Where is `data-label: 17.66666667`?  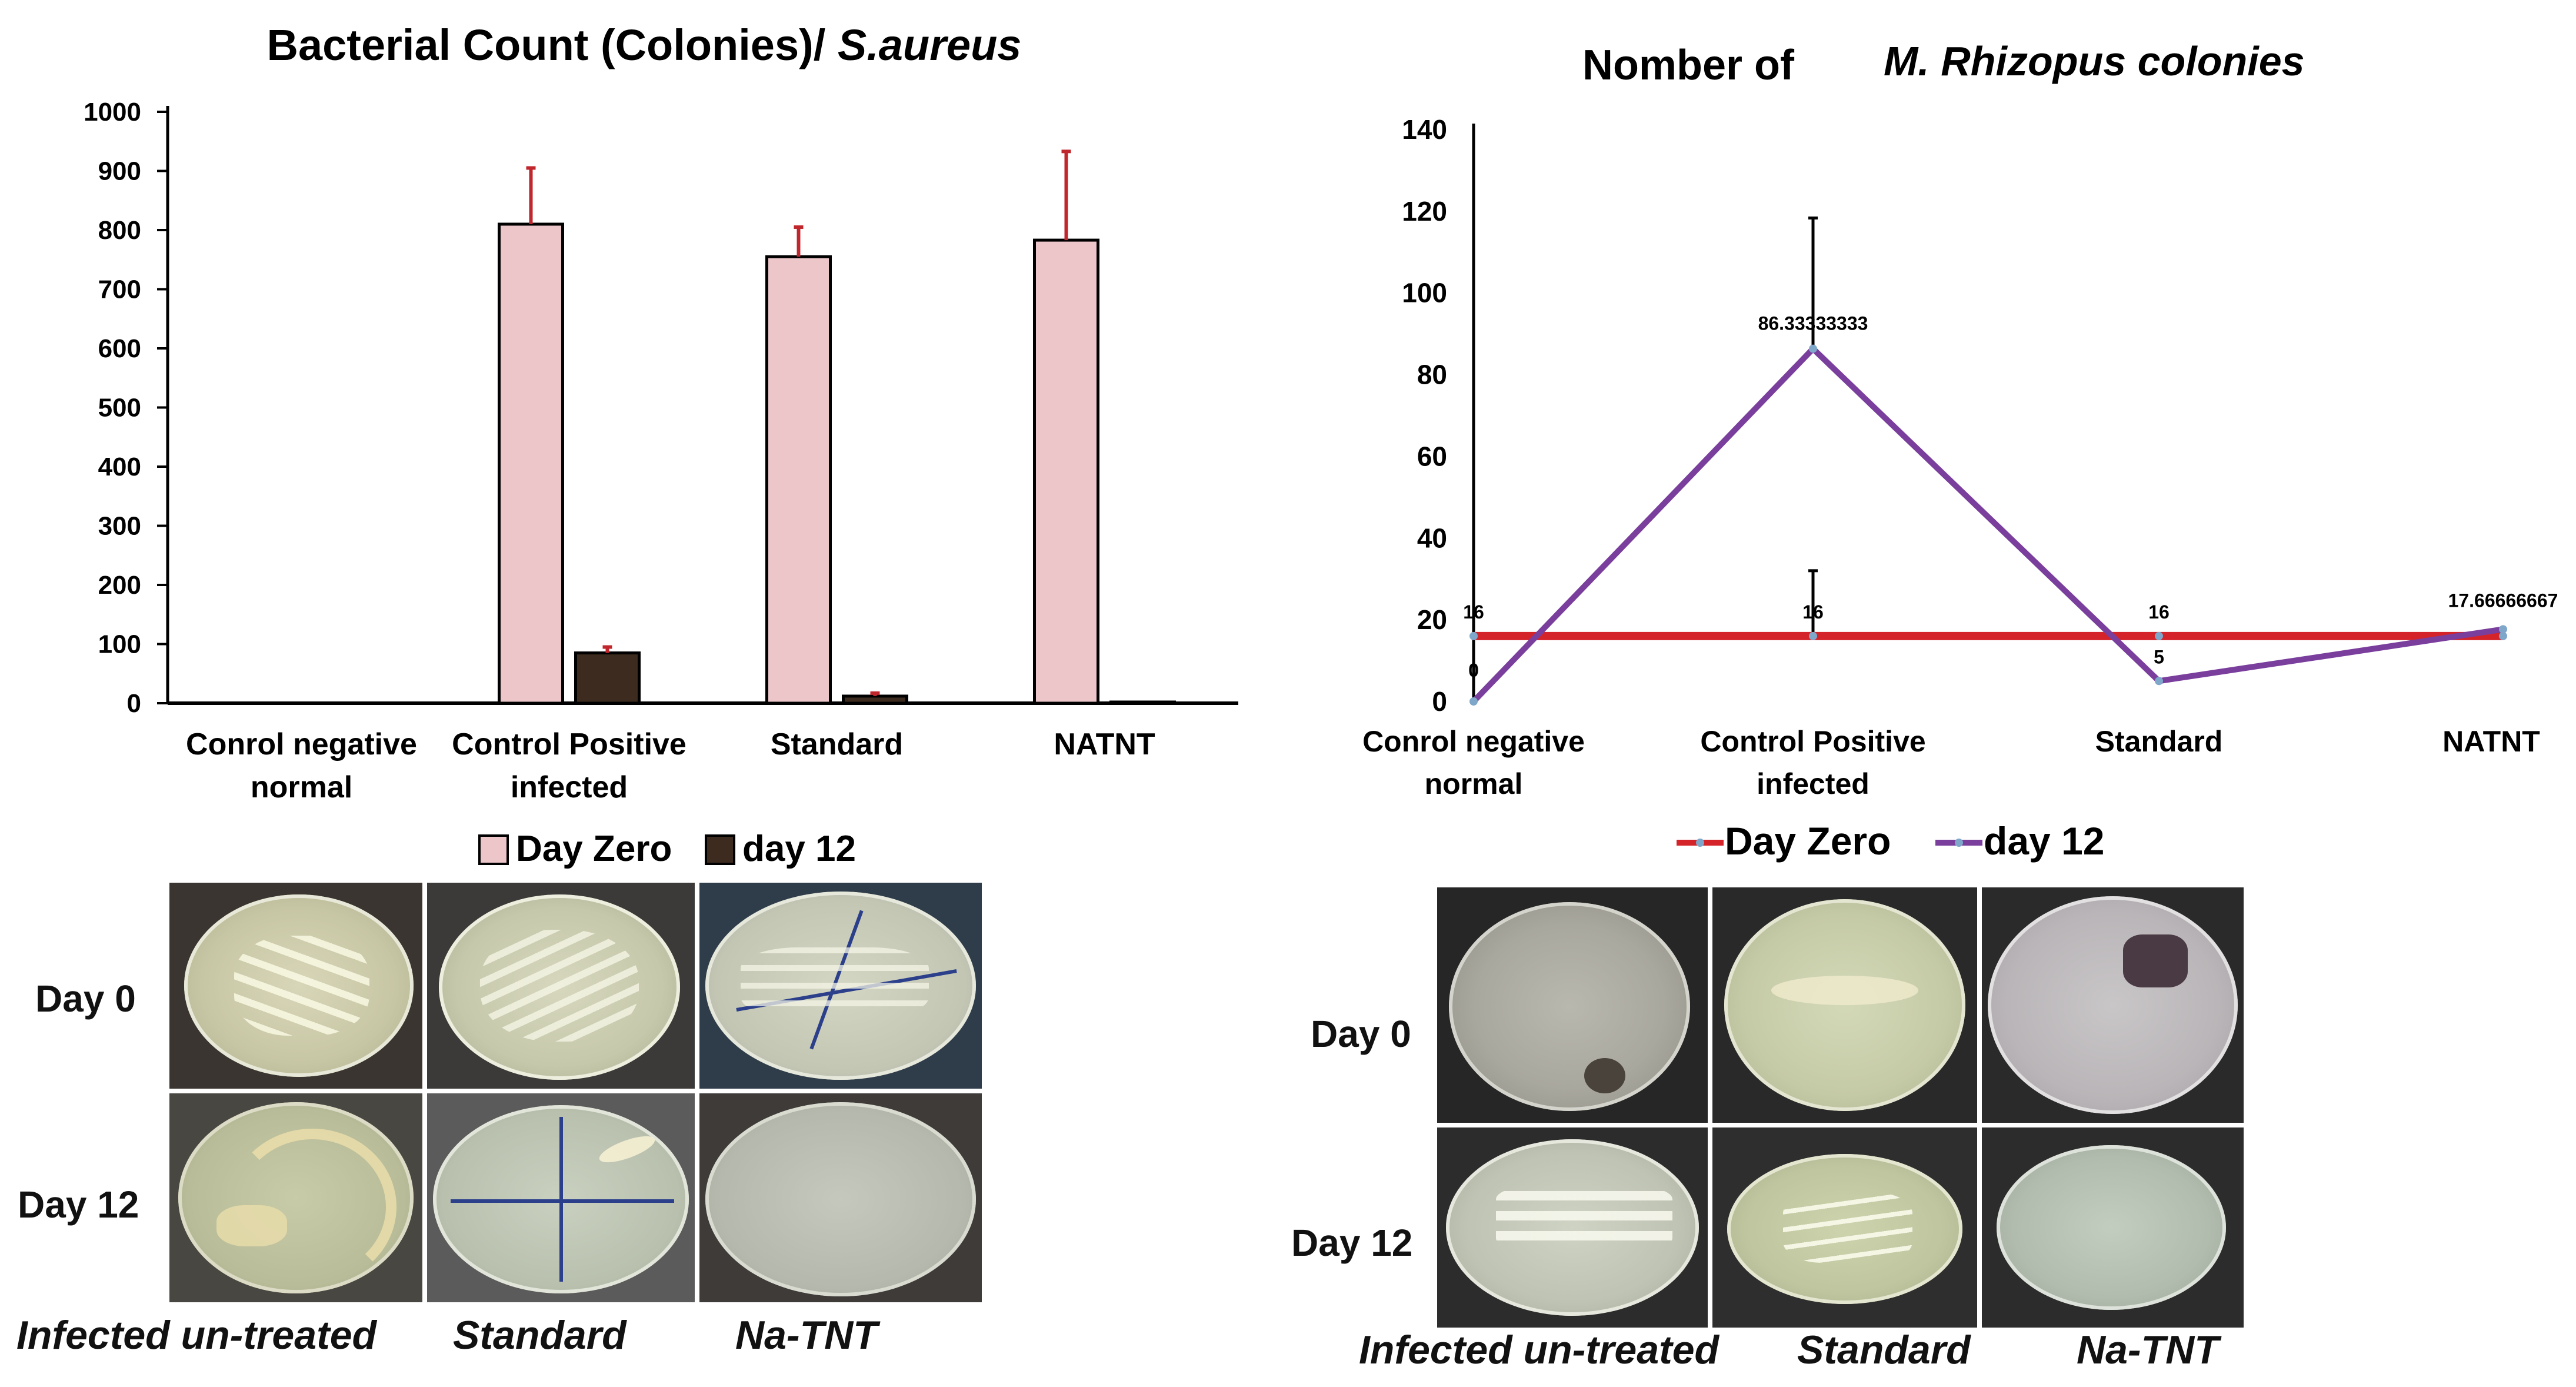 data-label: 17.66666667 is located at coordinates (2503, 600).